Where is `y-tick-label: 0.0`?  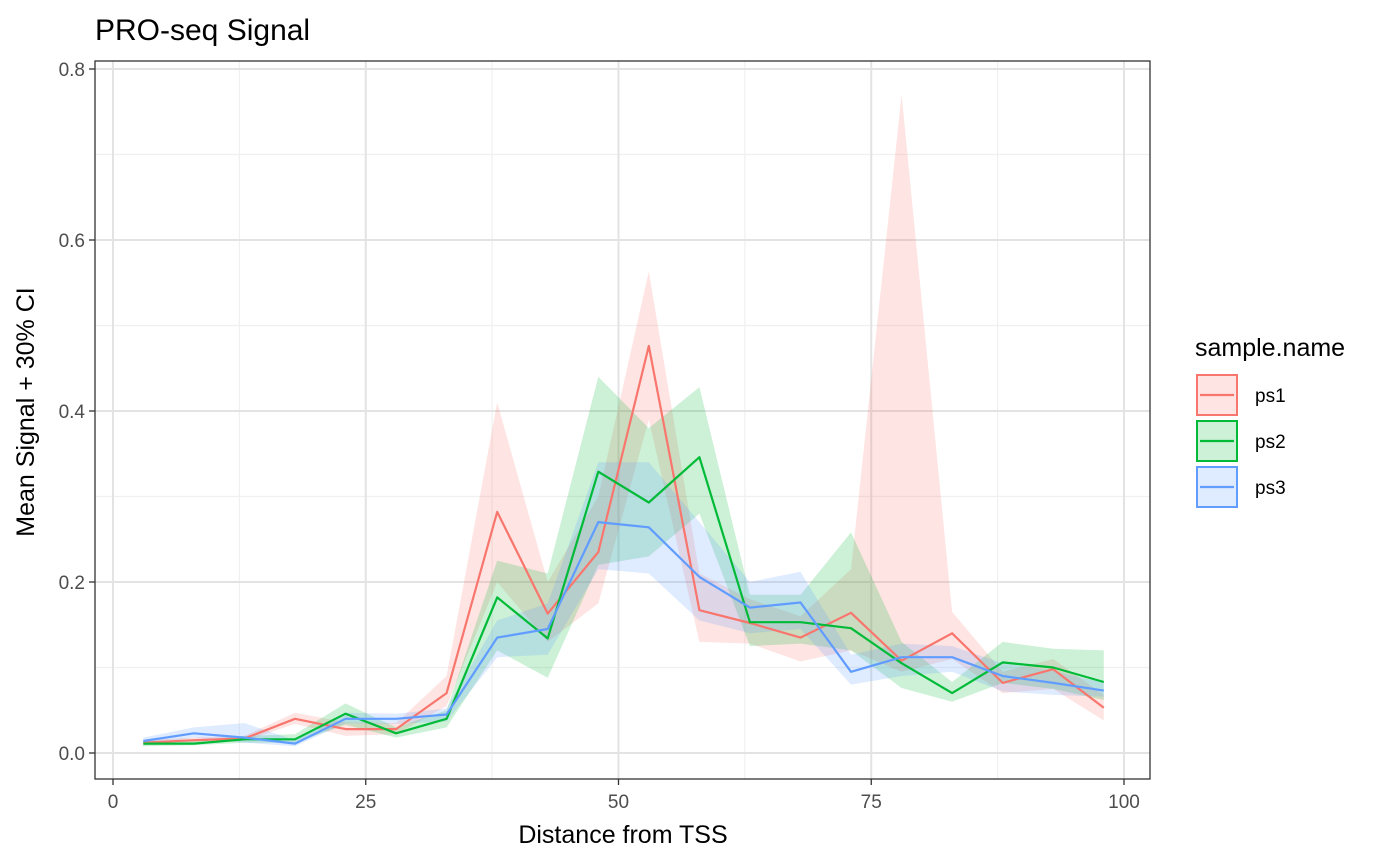 y-tick-label: 0.0 is located at coordinates (72, 754).